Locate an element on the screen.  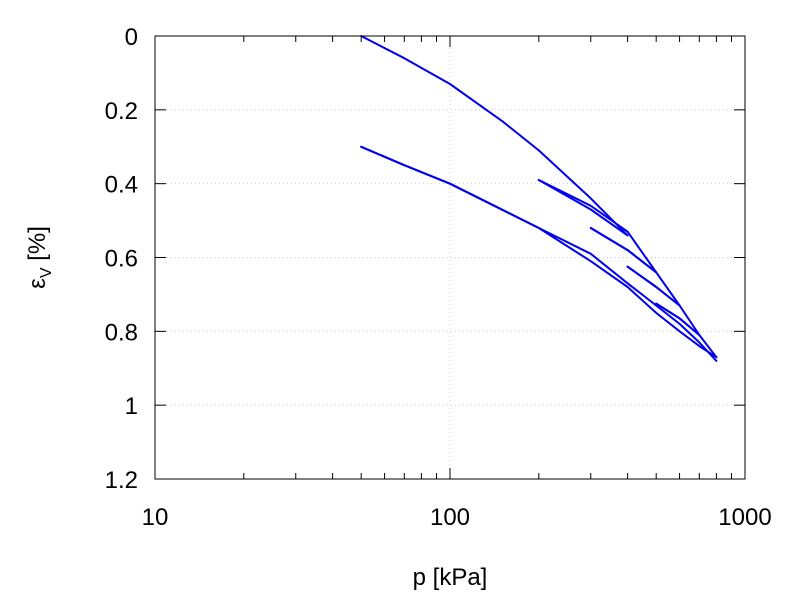
y-tick-label: 0 is located at coordinates (131, 37).